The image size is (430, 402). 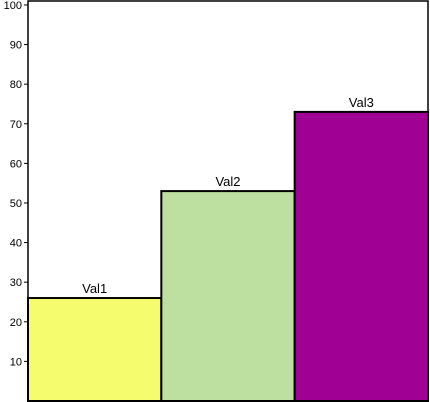 I want to click on y-tick-label: 40, so click(x=16, y=244).